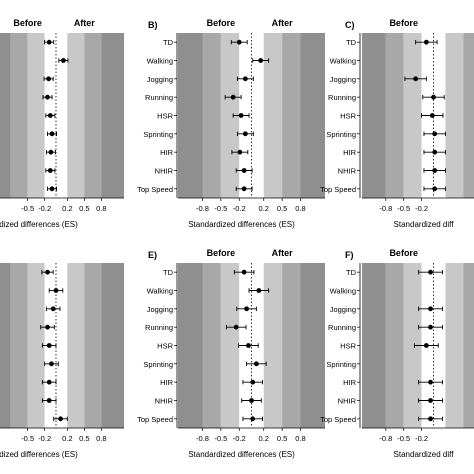  What do you see at coordinates (153, 25) in the screenshot?
I see `panel-label: B)` at bounding box center [153, 25].